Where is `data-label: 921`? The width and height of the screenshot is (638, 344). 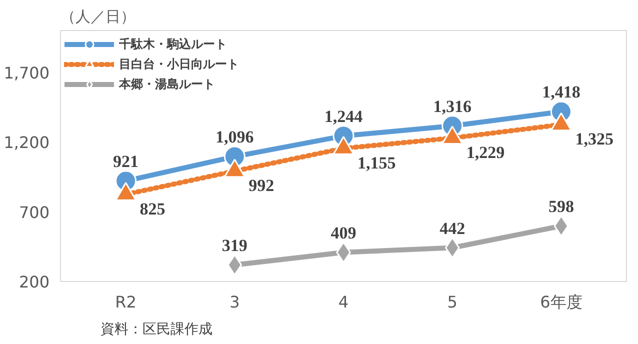 data-label: 921 is located at coordinates (126, 161).